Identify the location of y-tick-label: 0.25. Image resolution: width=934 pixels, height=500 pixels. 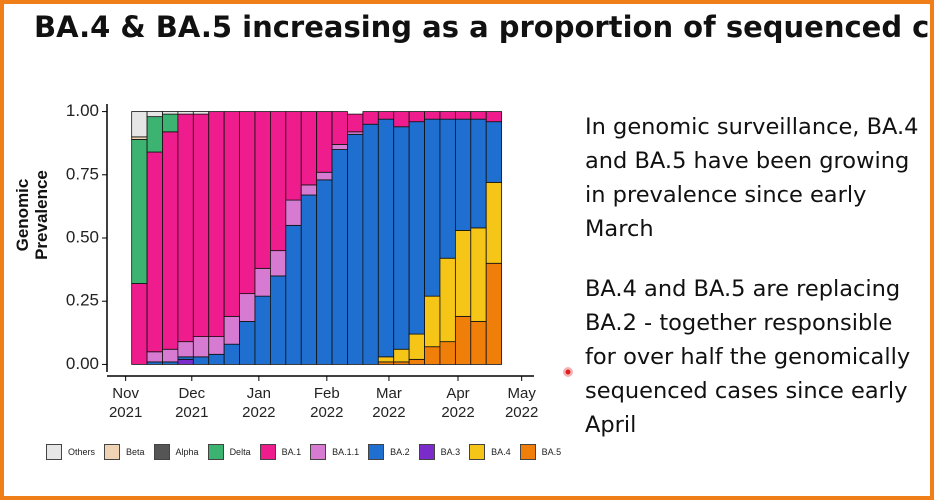
(82, 300).